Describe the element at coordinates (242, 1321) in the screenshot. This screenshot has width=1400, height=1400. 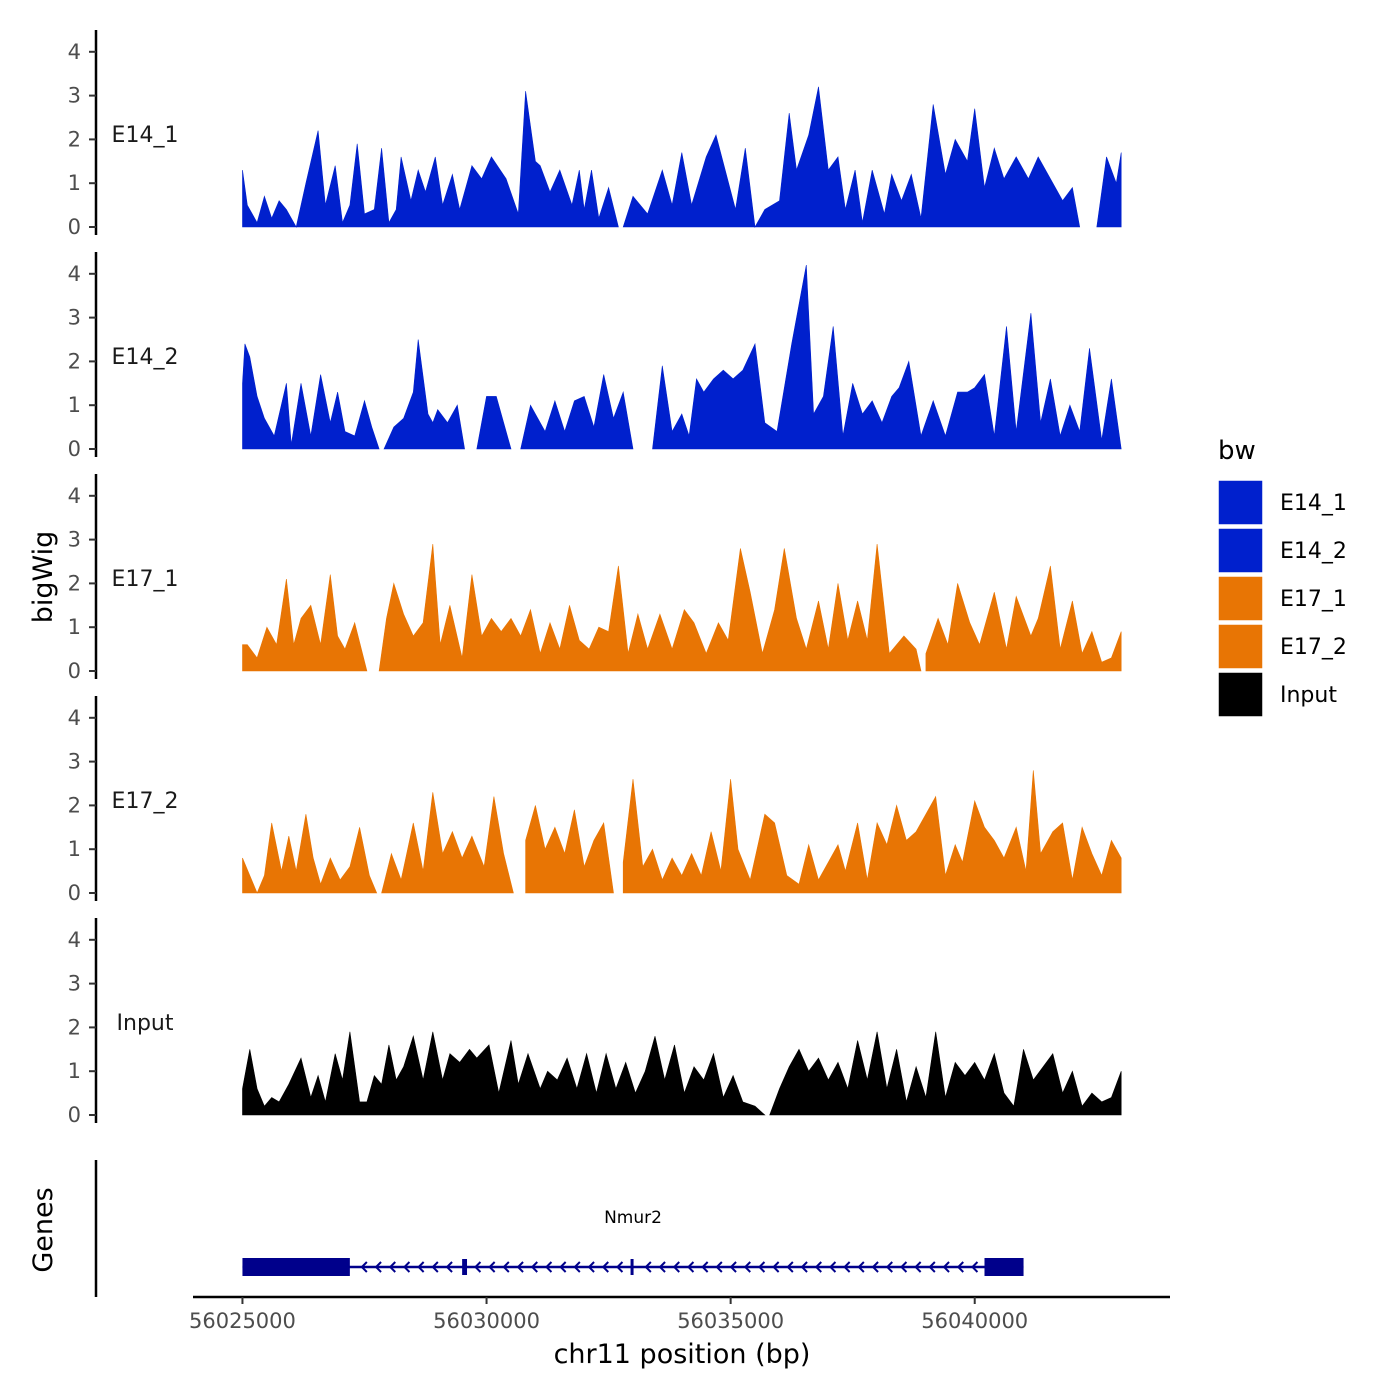
I see `x-tick-label: 56025000` at that location.